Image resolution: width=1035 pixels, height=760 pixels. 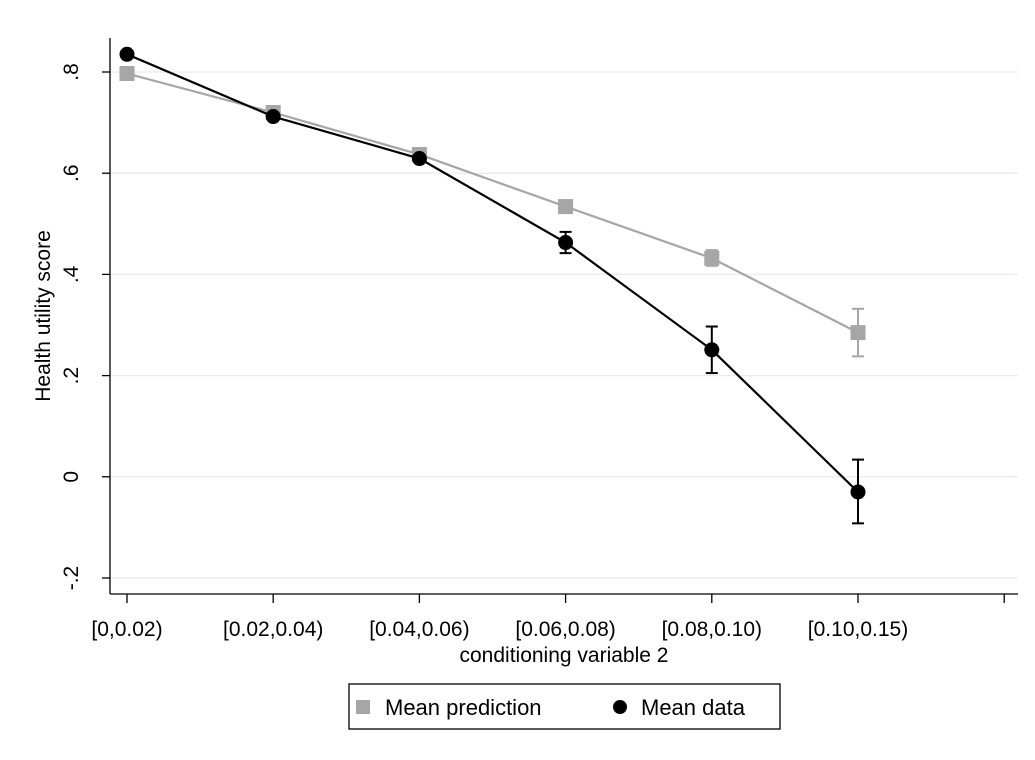 I want to click on y-axis-label: Health utility score, so click(x=43, y=316).